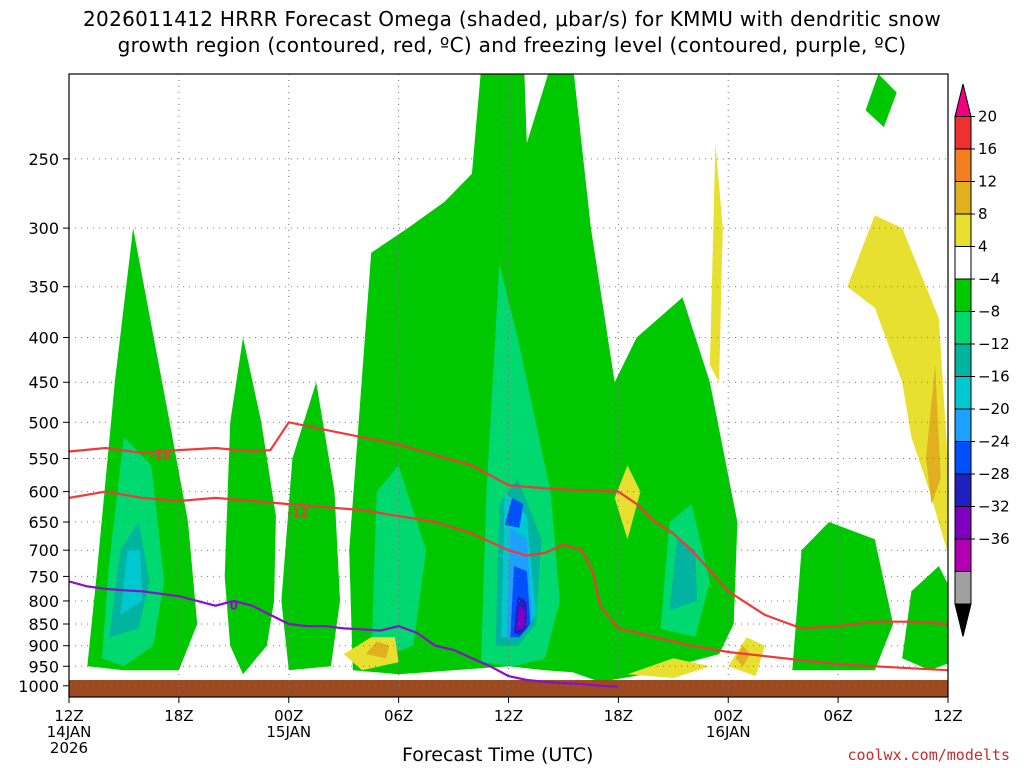 The image size is (1024, 768). What do you see at coordinates (298, 513) in the screenshot?
I see `contour-label--12: -12` at bounding box center [298, 513].